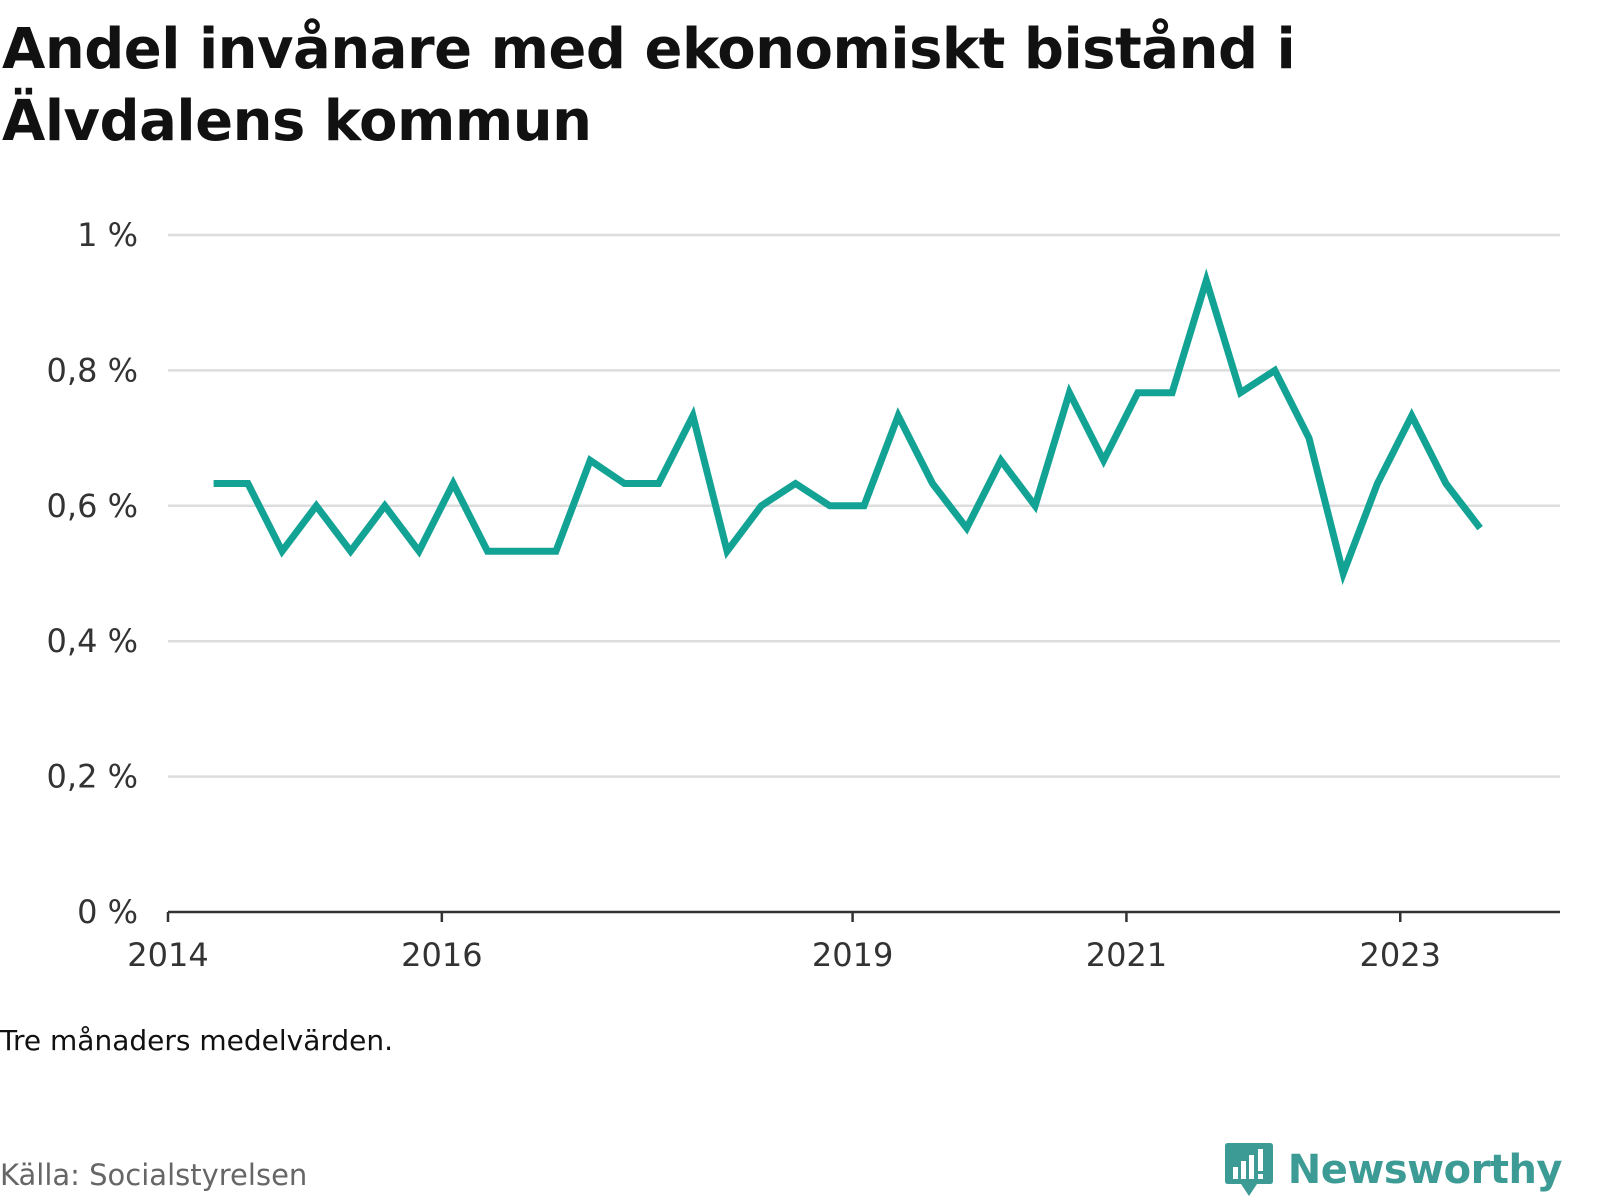 The image size is (1600, 1202). Describe the element at coordinates (92, 573) in the screenshot. I see `y-axis-ticks: 0 % 0,2 % 0,4 % 0,6 % 0,8 % 1 %` at that location.